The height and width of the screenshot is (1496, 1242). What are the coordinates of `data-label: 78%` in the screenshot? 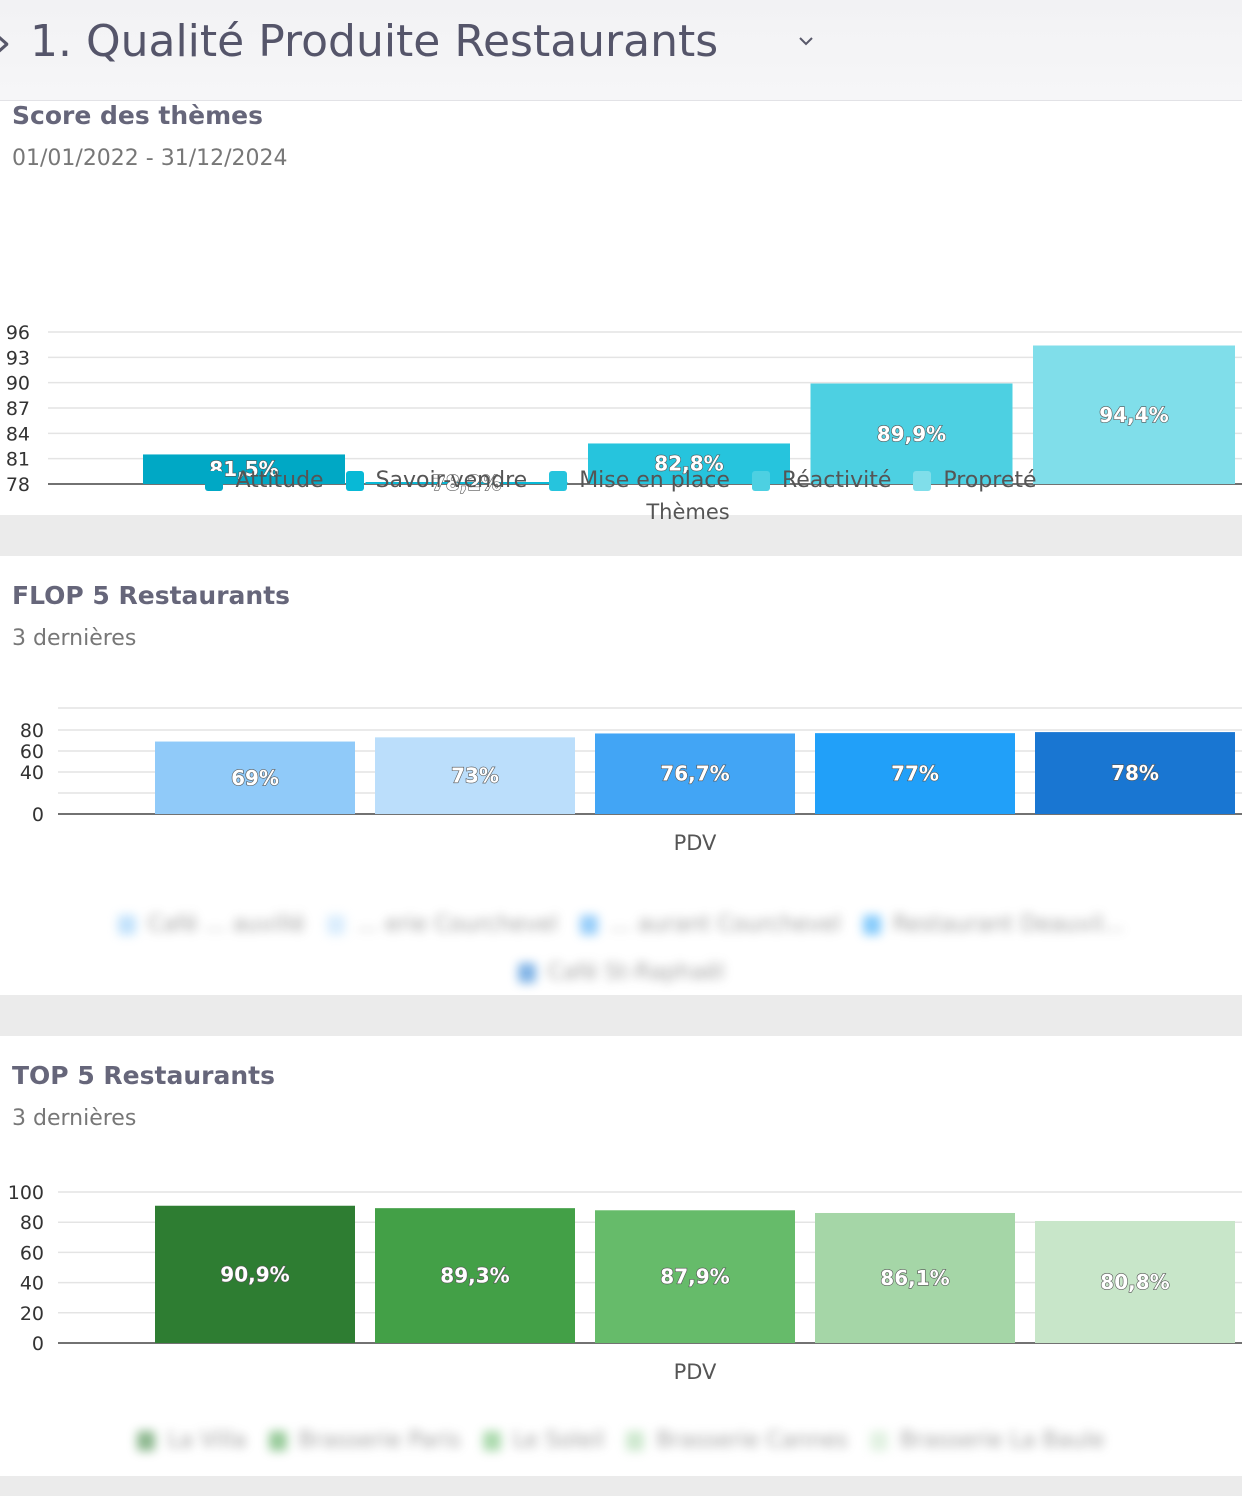 It's located at (1135, 773).